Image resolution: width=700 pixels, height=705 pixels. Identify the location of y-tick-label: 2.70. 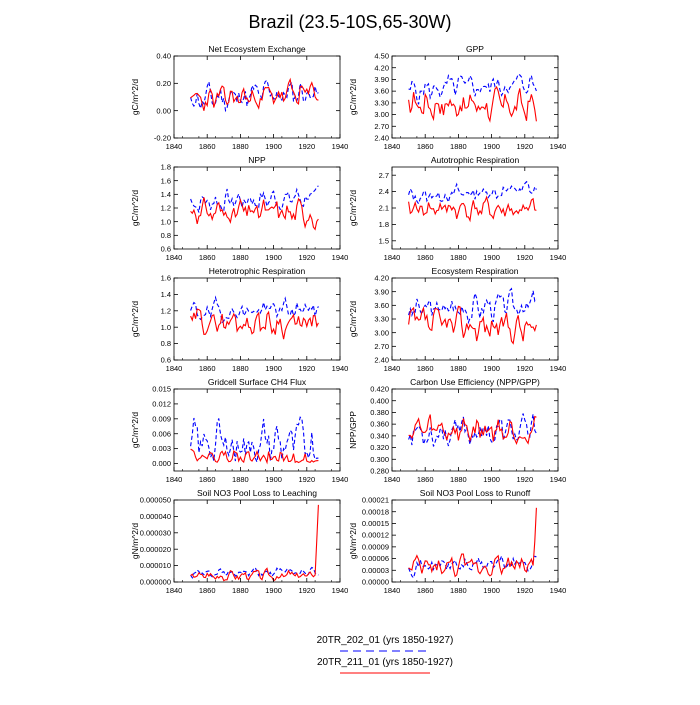
(381, 126).